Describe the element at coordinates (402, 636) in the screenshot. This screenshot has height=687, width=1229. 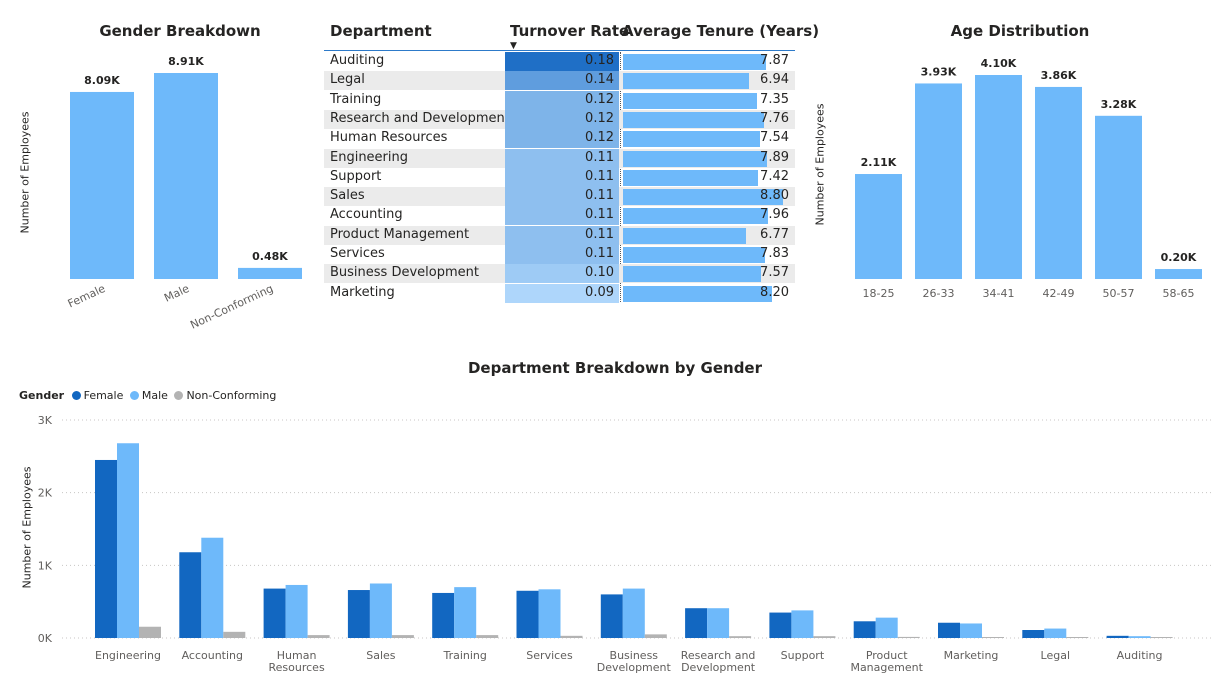
I see `bar-sales-non-conforming` at that location.